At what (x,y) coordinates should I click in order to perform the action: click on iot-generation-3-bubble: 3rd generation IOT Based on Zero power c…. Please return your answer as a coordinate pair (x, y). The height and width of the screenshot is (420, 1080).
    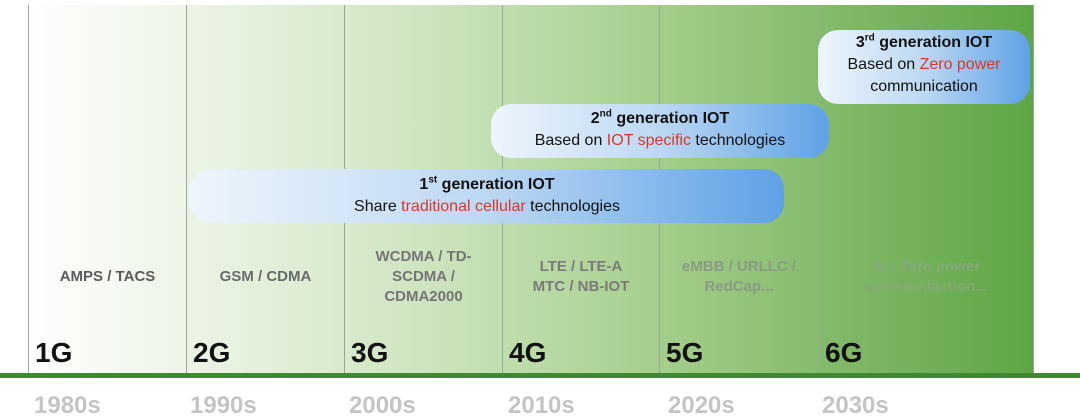
    Looking at the image, I should click on (924, 67).